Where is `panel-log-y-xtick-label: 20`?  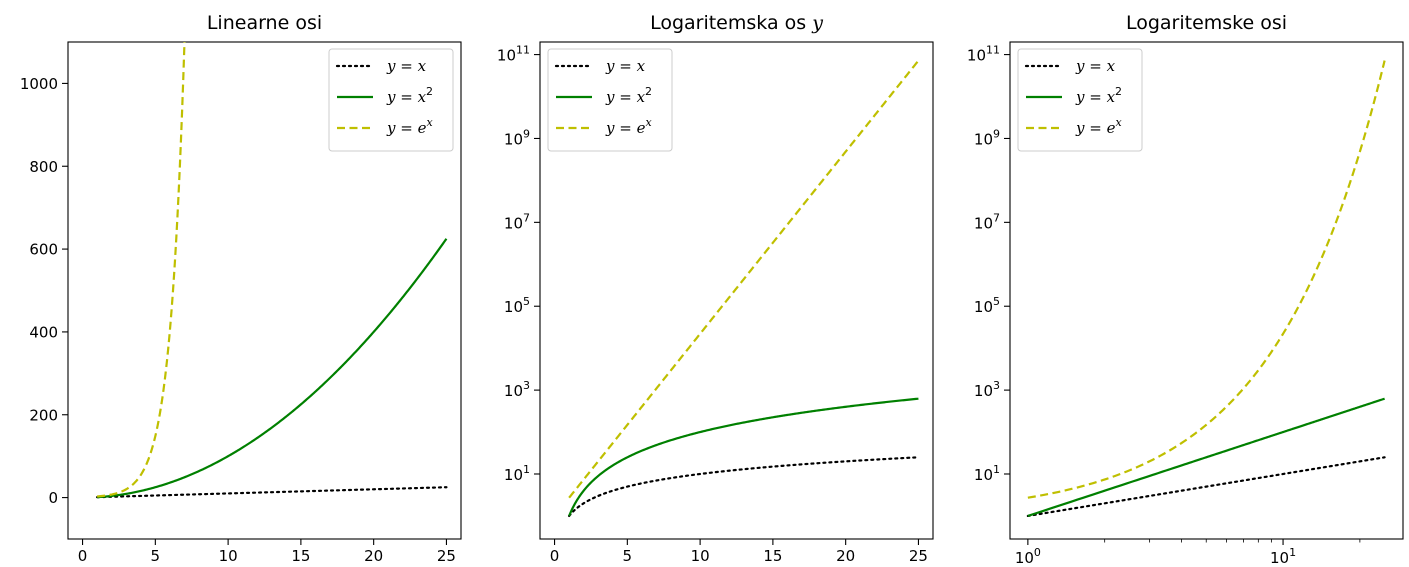 panel-log-y-xtick-label: 20 is located at coordinates (845, 556).